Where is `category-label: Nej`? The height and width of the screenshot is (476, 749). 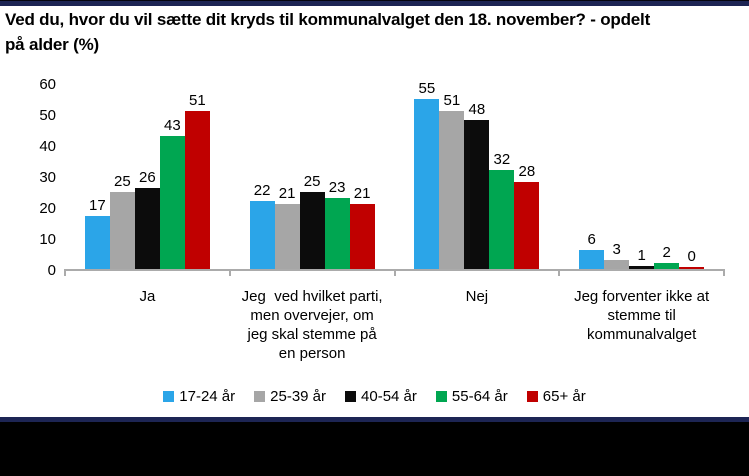
category-label: Nej is located at coordinates (477, 296).